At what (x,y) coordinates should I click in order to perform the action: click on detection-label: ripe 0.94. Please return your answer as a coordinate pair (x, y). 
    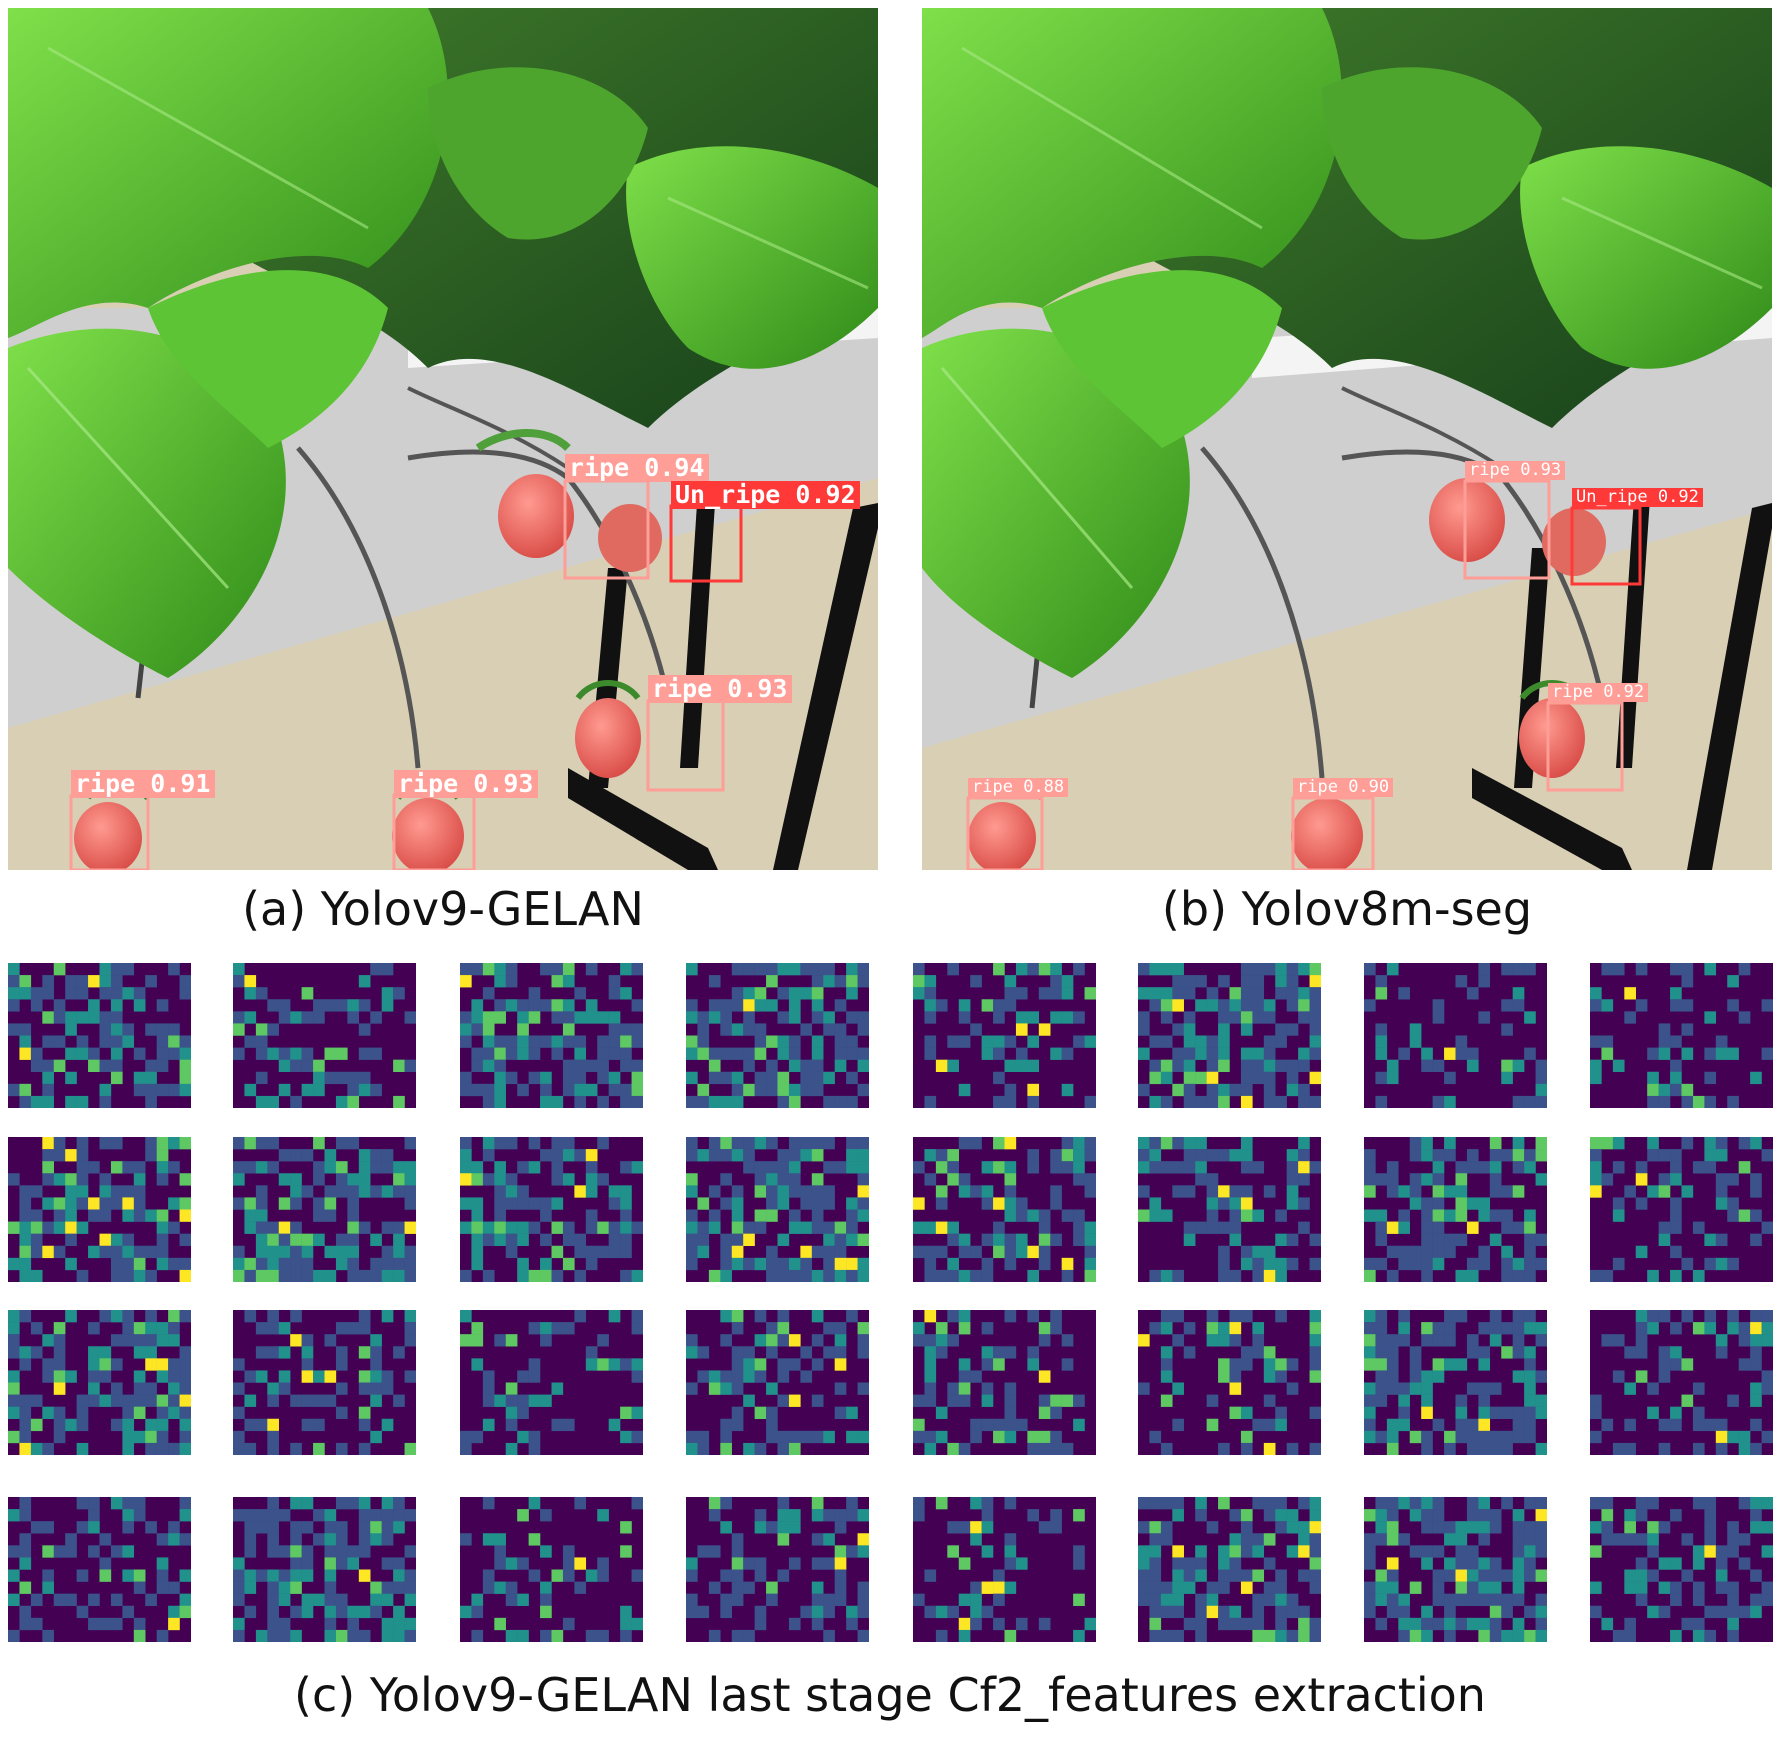
    Looking at the image, I should click on (637, 468).